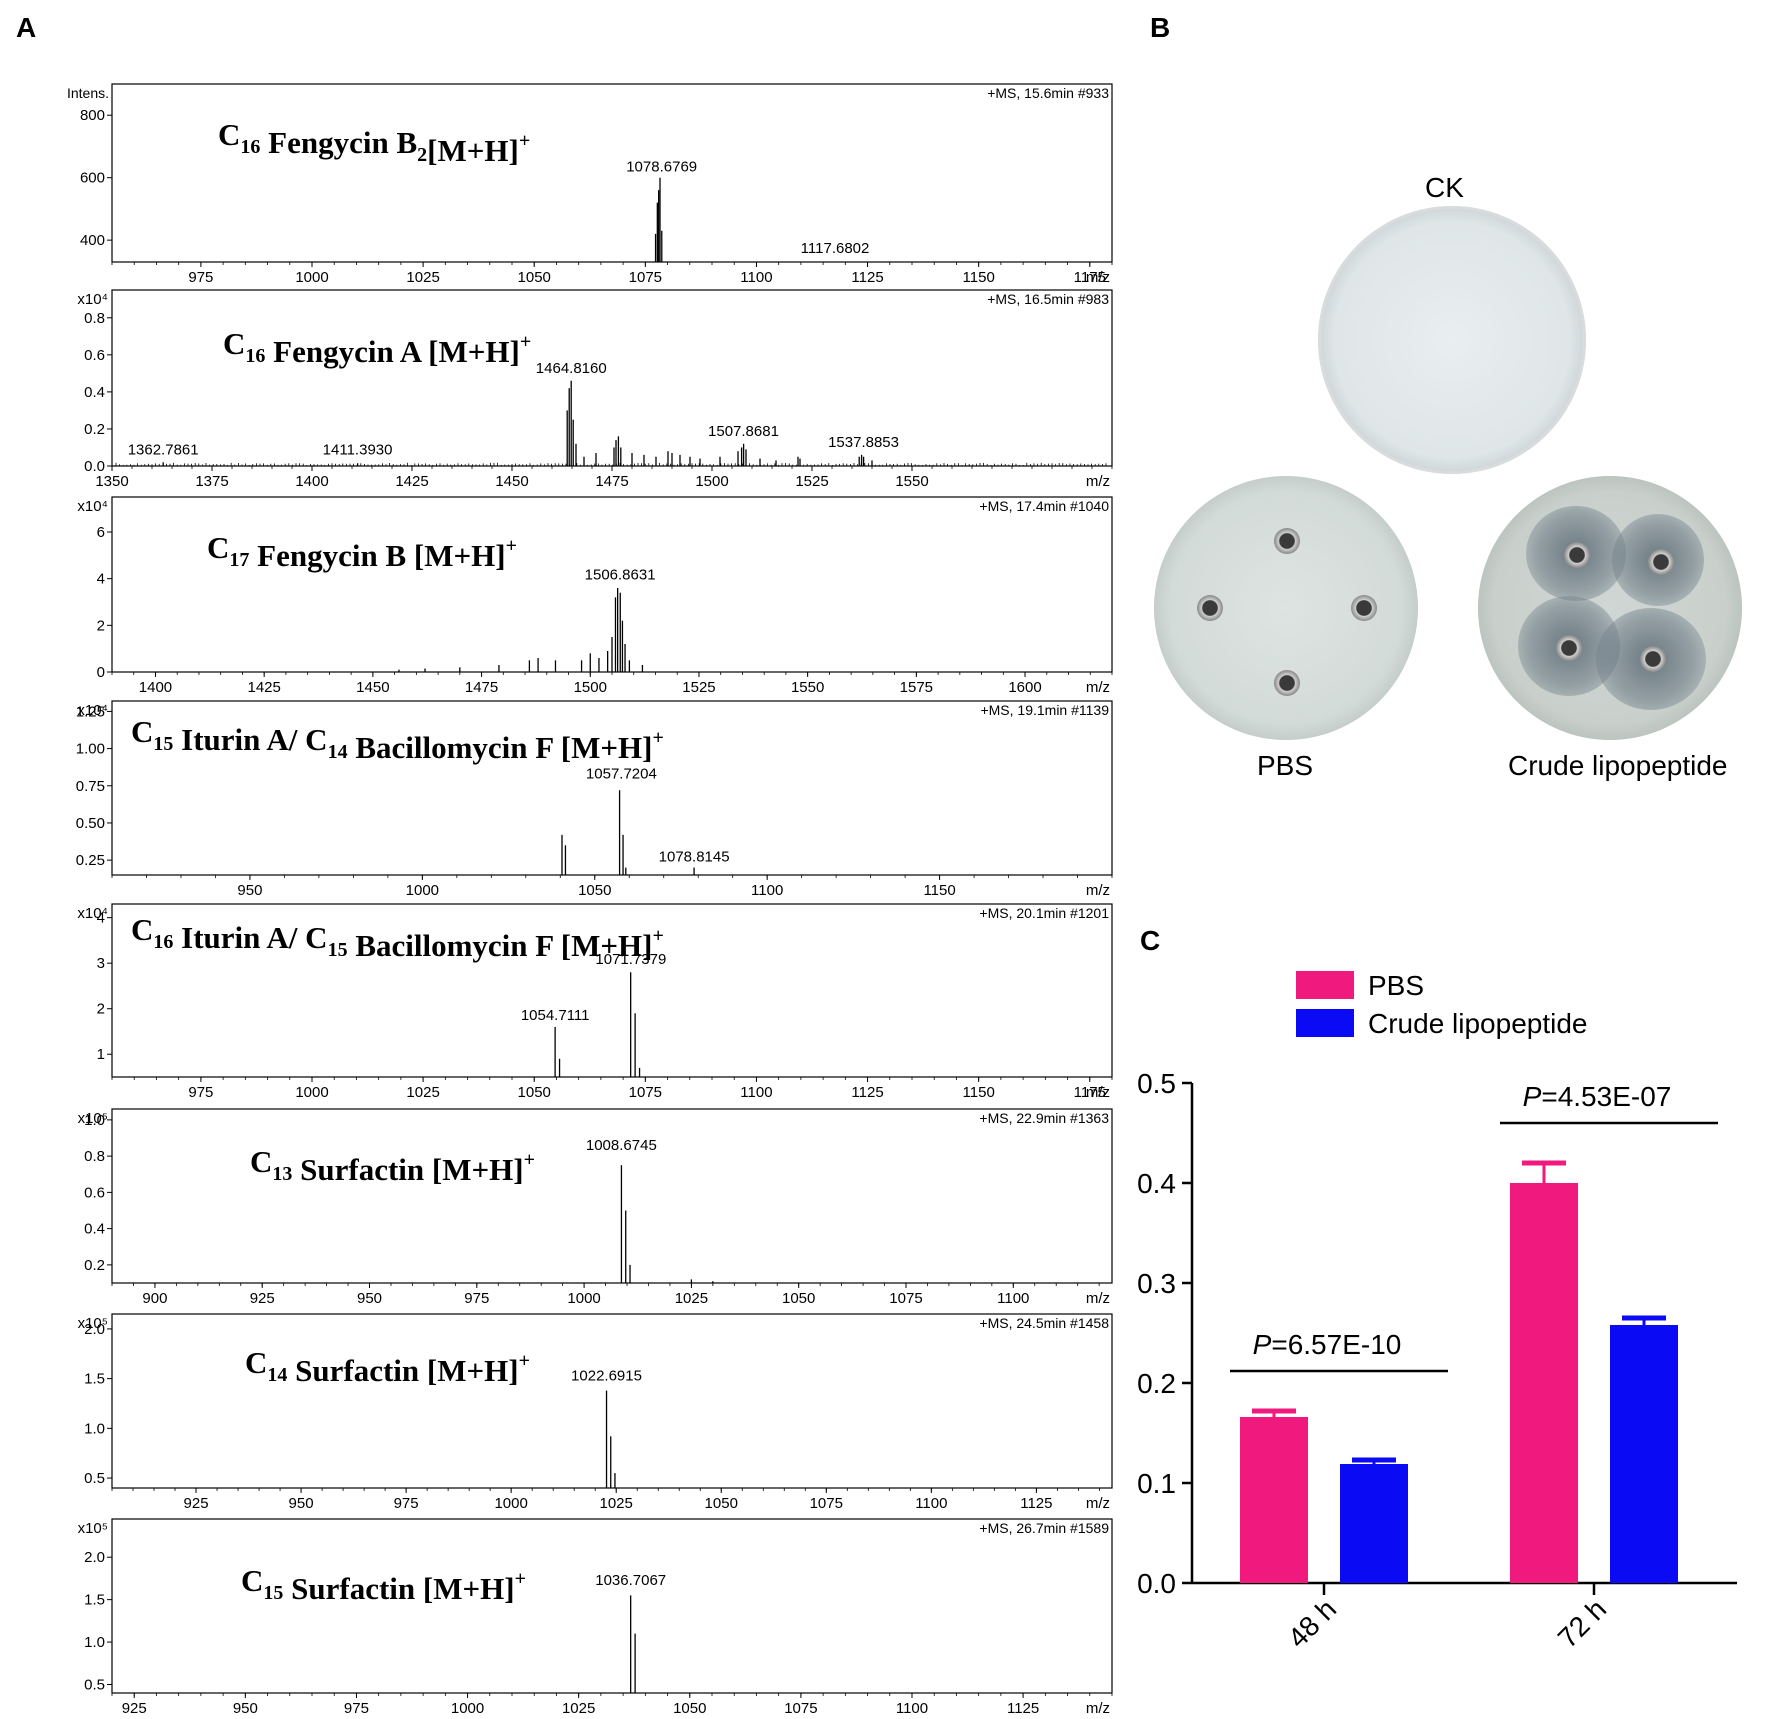  What do you see at coordinates (101, 532) in the screenshot?
I see `y-tick-label: 6` at bounding box center [101, 532].